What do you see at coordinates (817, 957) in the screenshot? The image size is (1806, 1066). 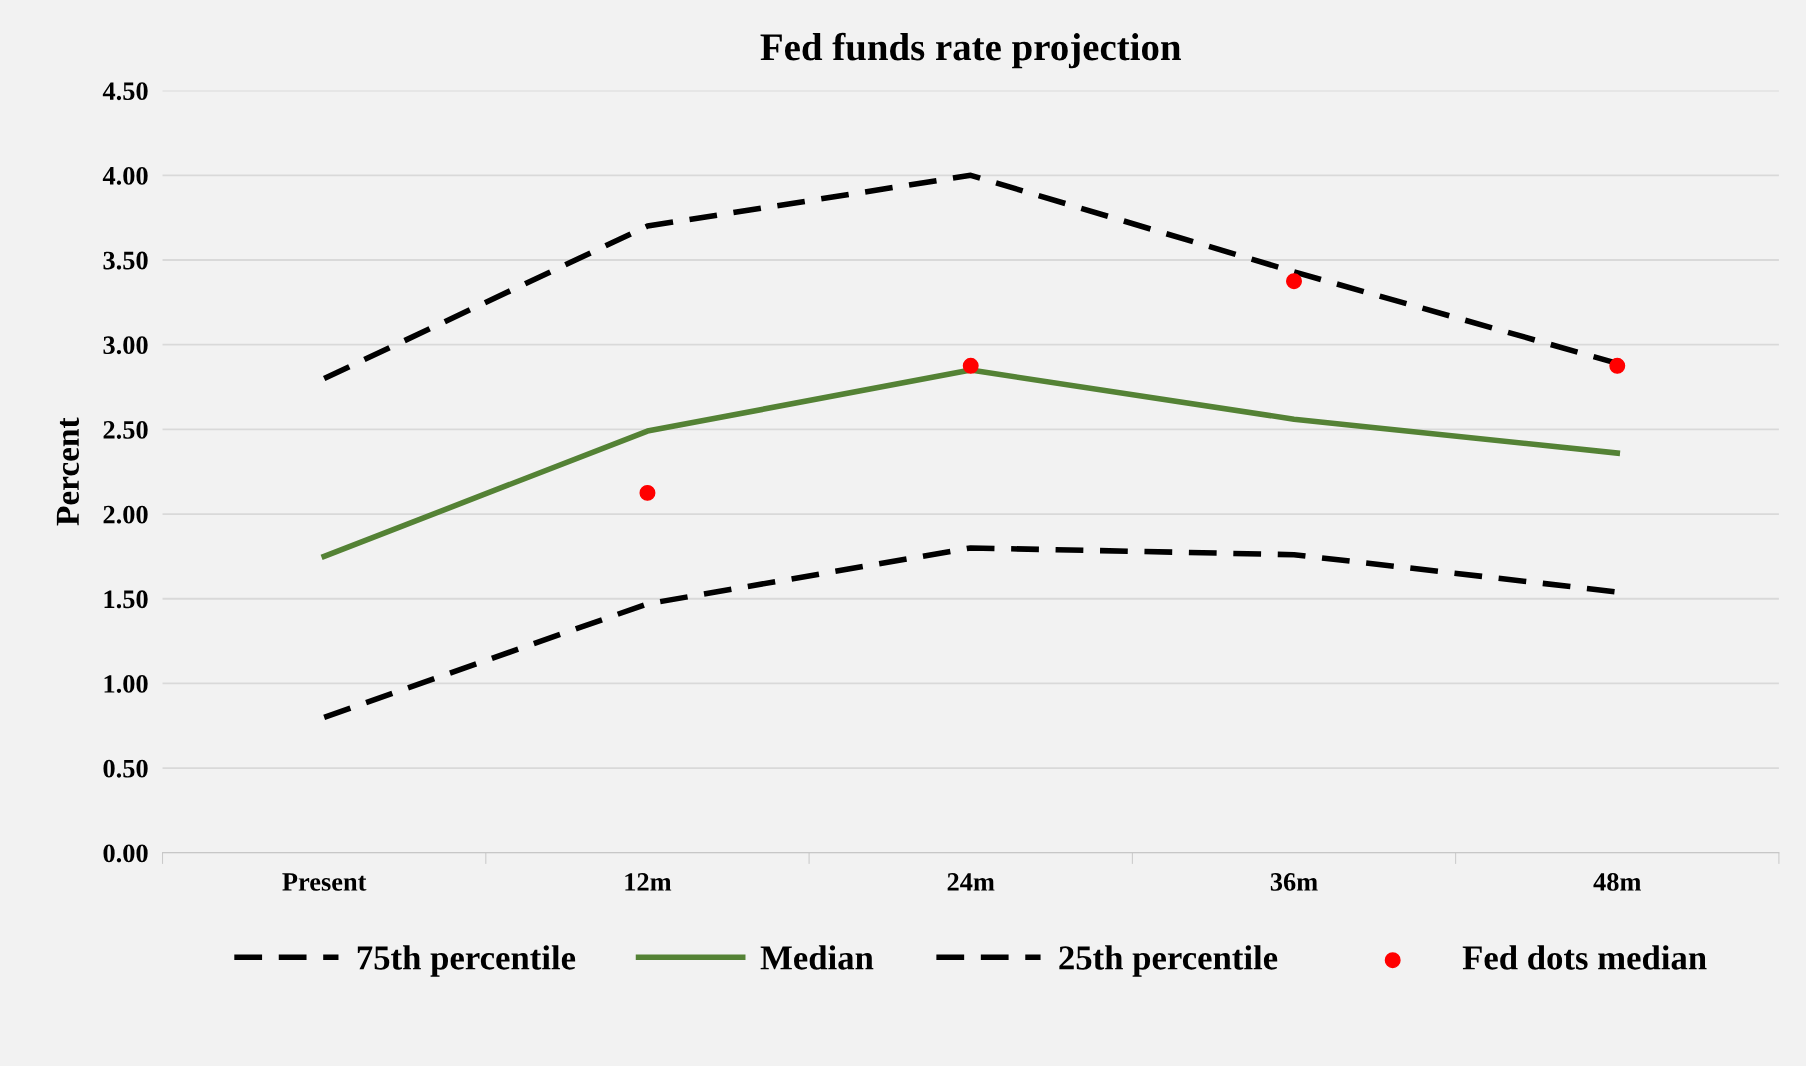 I see `legend-label: Median` at bounding box center [817, 957].